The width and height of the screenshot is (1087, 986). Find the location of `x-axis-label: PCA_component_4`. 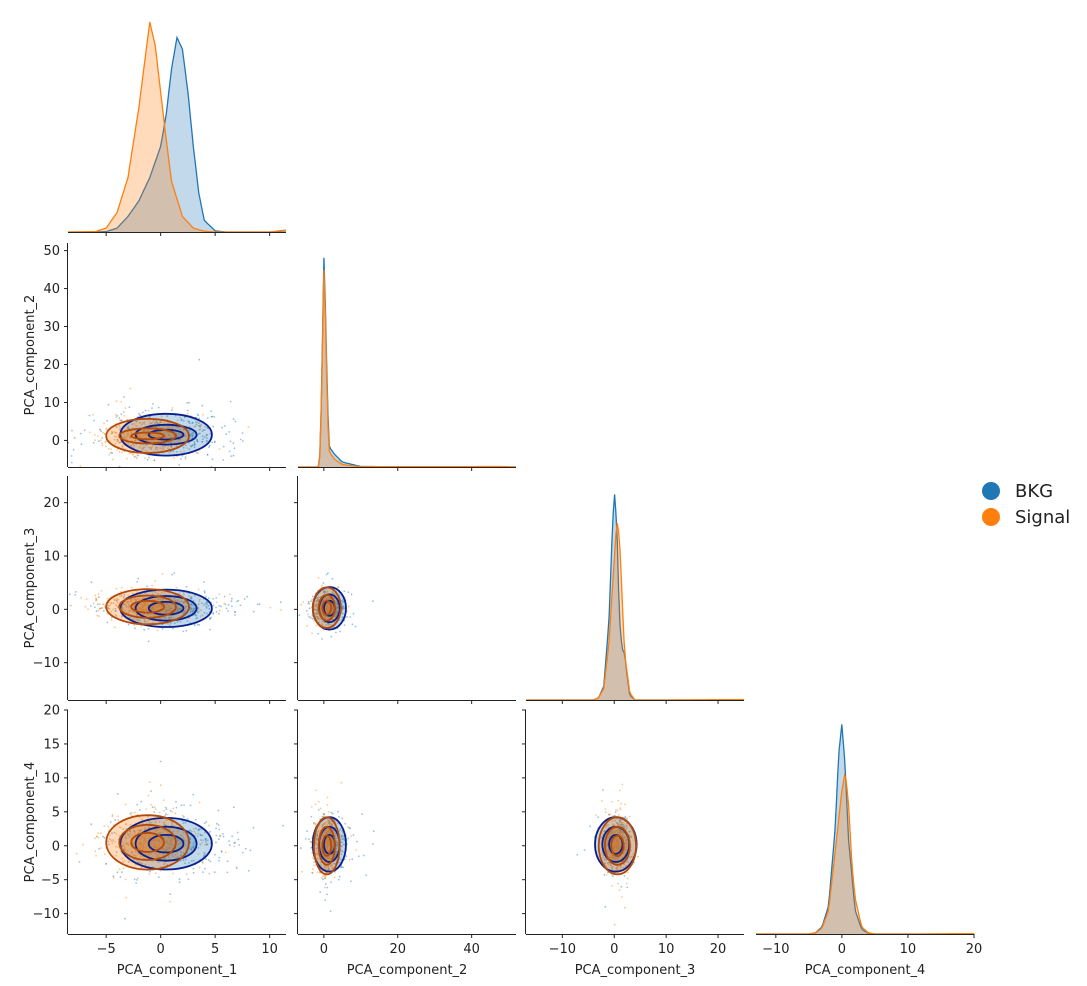

x-axis-label: PCA_component_4 is located at coordinates (865, 970).